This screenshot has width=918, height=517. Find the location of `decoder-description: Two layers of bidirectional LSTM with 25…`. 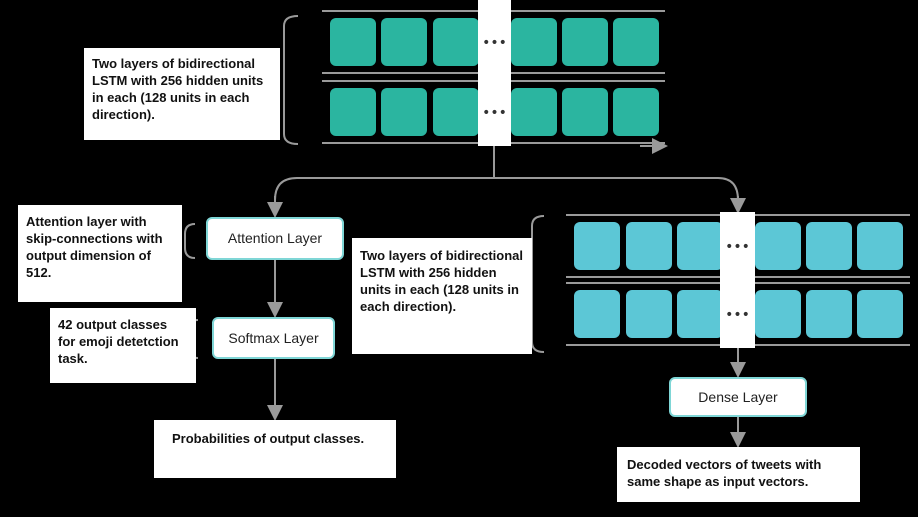

decoder-description: Two layers of bidirectional LSTM with 25… is located at coordinates (442, 296).